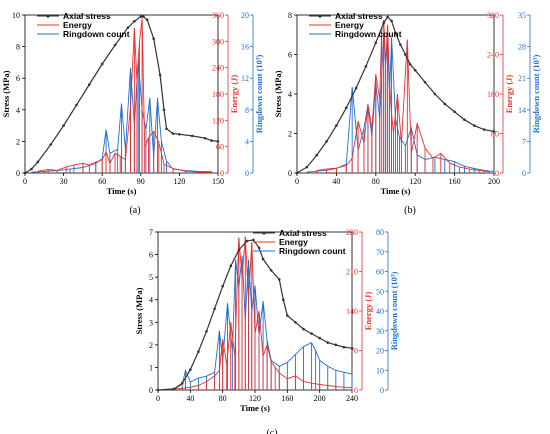  I want to click on ringdown-tick-label: 80, so click(380, 232).